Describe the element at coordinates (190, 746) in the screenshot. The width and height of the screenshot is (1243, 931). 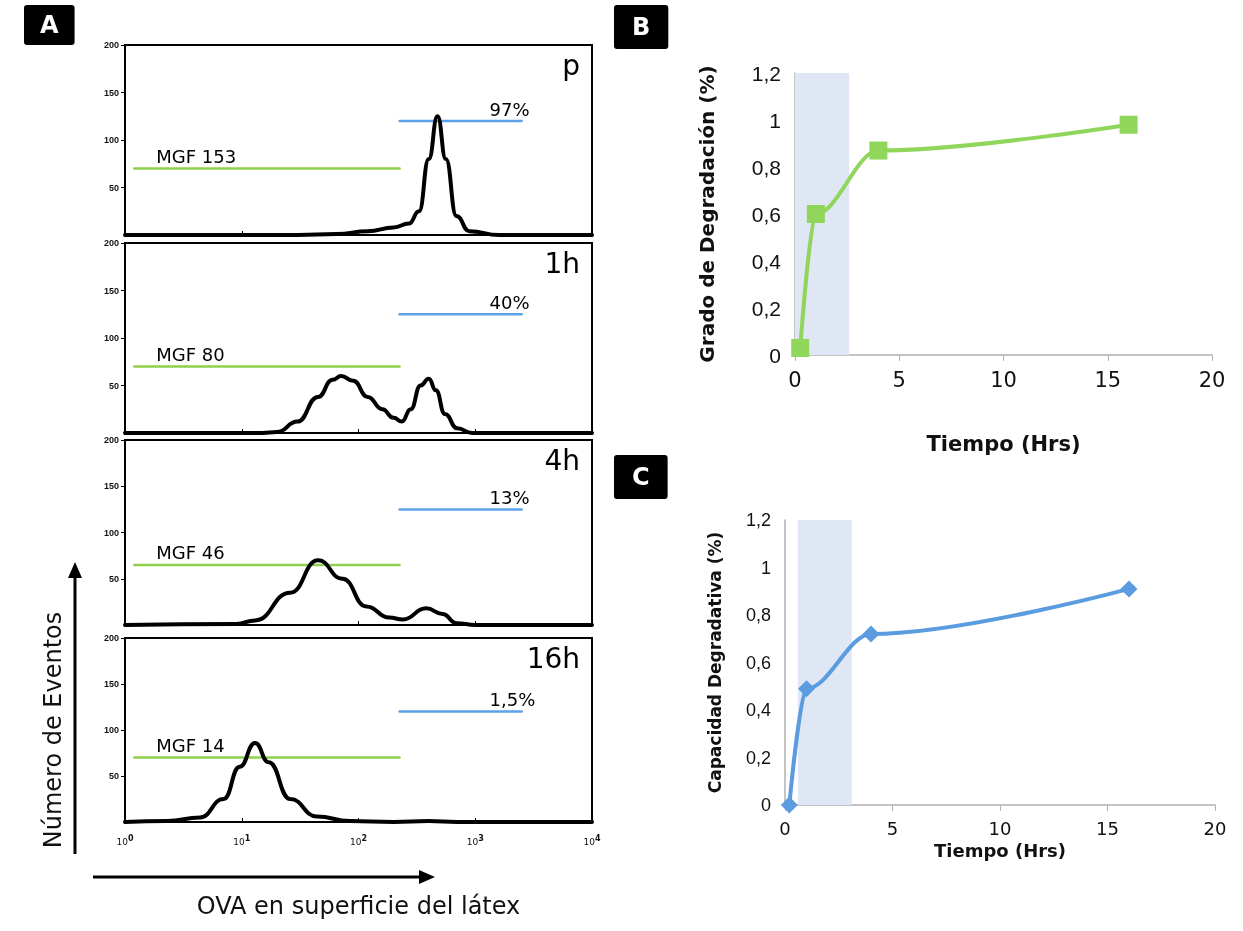
I see `series-label: MGF 14` at that location.